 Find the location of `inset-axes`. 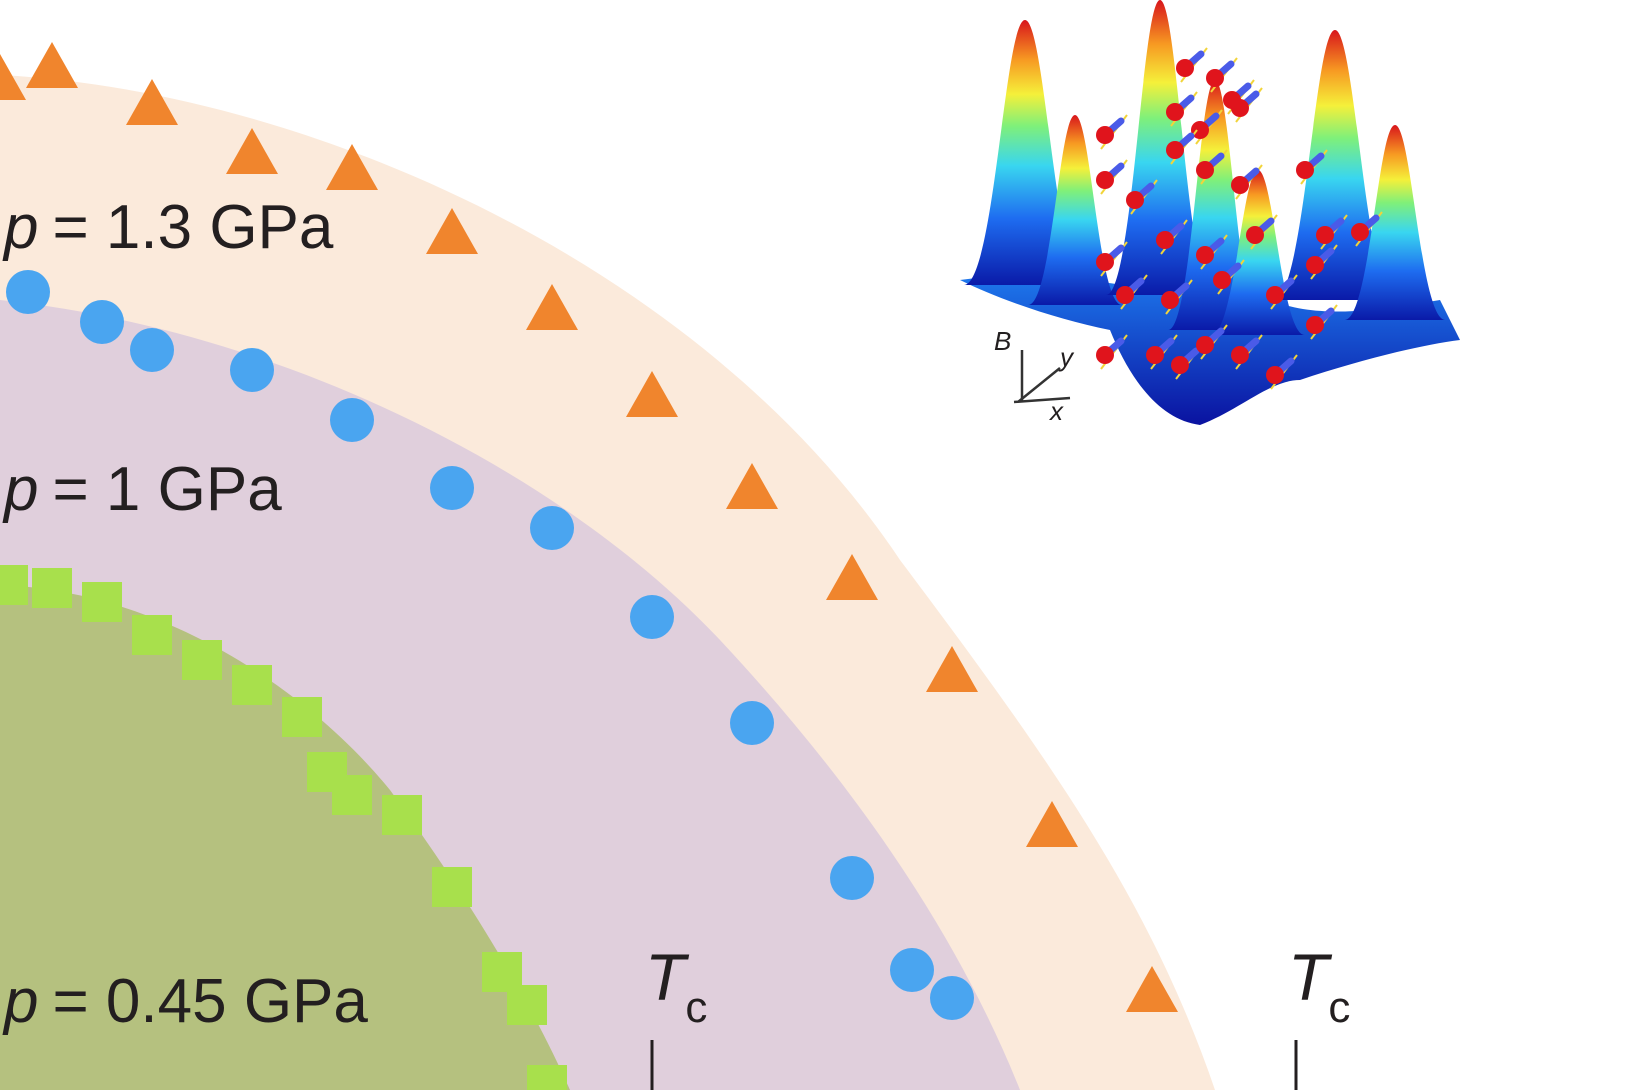

inset-axes is located at coordinates (1042, 377).